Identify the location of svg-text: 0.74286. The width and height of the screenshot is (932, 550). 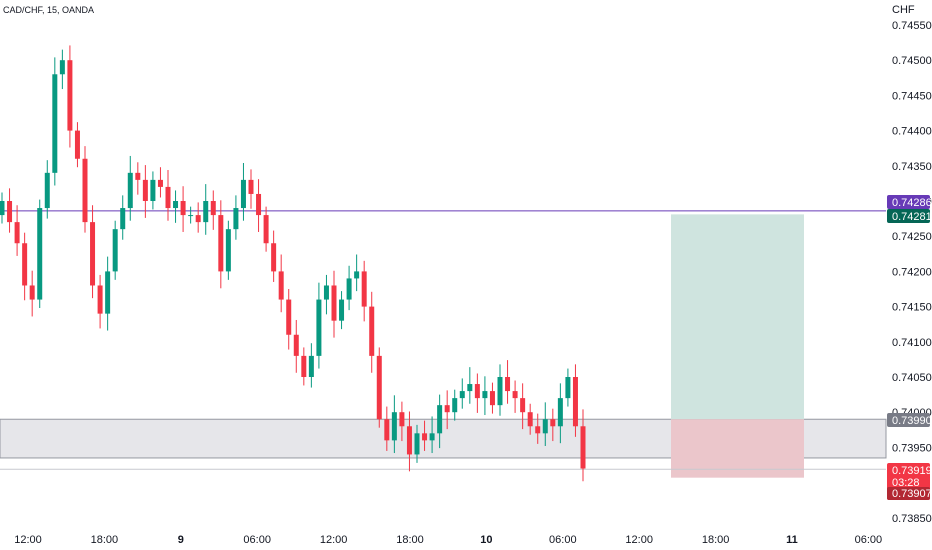
(912, 203).